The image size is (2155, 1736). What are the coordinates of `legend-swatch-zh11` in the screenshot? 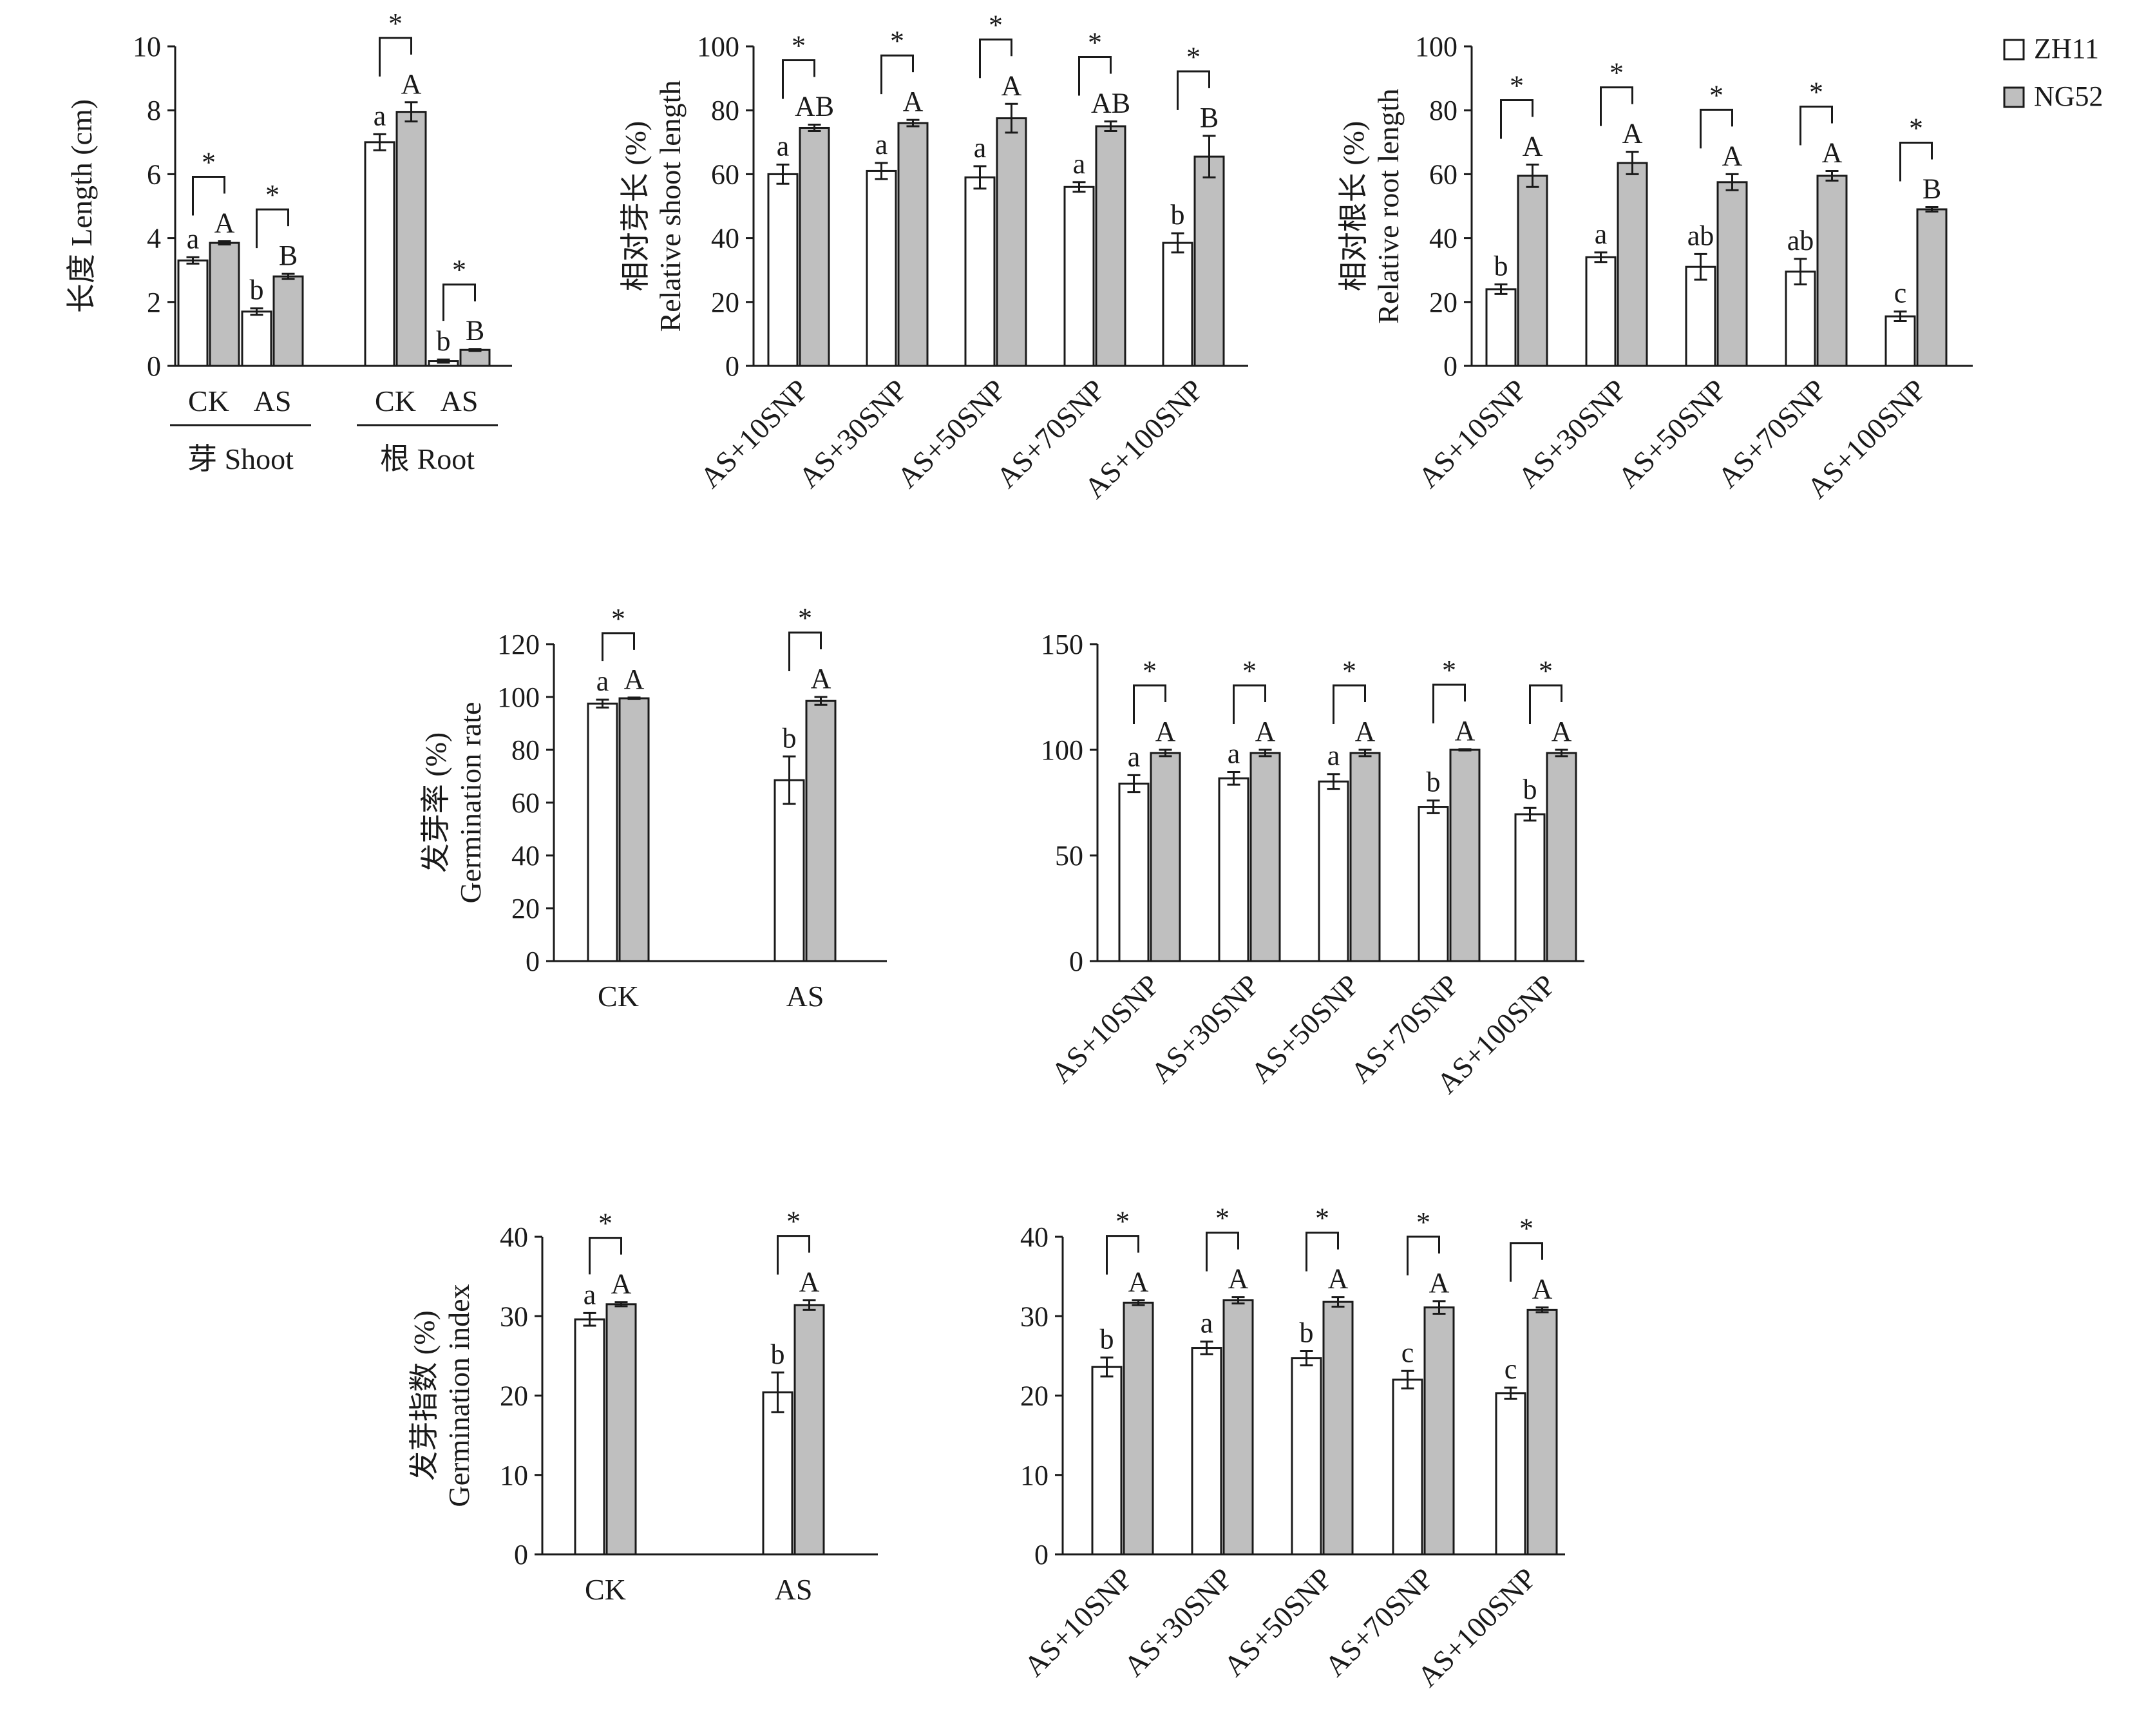 It's located at (2014, 50).